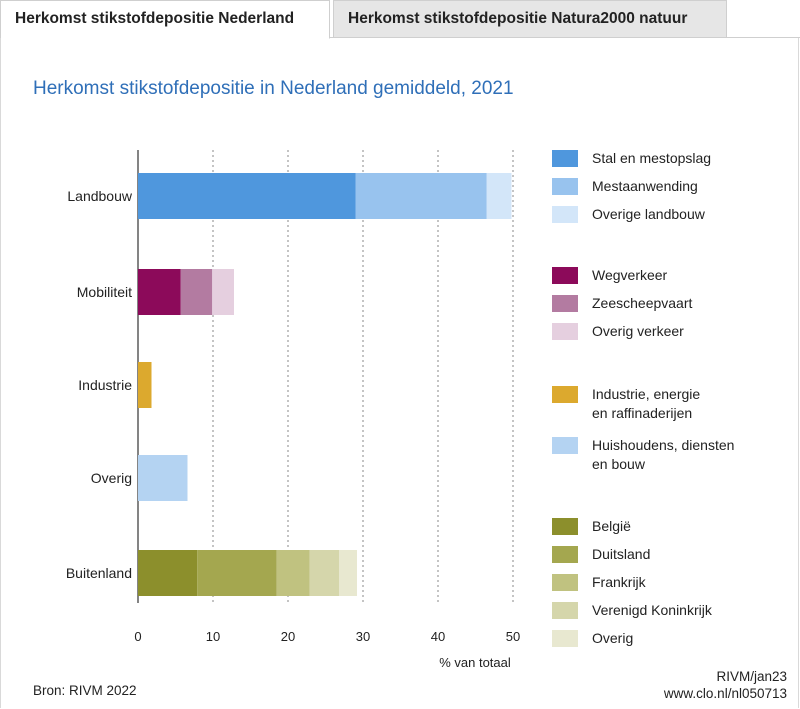  I want to click on legend-label: Mestaanwending, so click(645, 186).